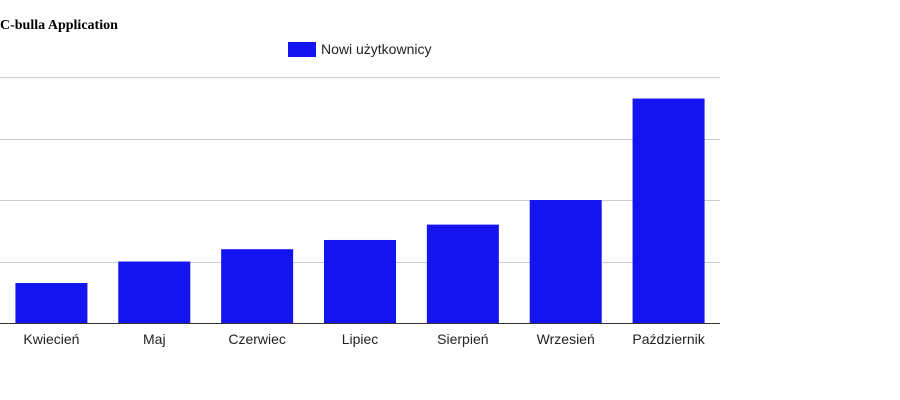 Image resolution: width=900 pixels, height=400 pixels. I want to click on x-tick-label: Kwiecień, so click(51, 339).